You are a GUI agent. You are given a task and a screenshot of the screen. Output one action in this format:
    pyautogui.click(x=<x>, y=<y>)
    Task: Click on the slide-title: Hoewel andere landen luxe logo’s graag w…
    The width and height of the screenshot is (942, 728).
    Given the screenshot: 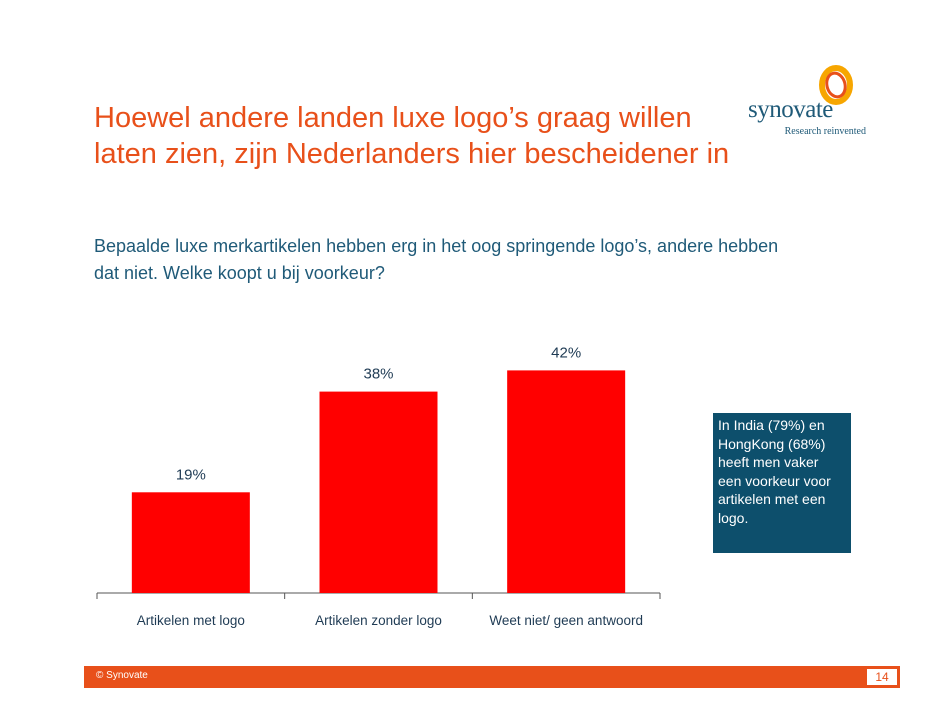 What is the action you would take?
    pyautogui.click(x=412, y=136)
    